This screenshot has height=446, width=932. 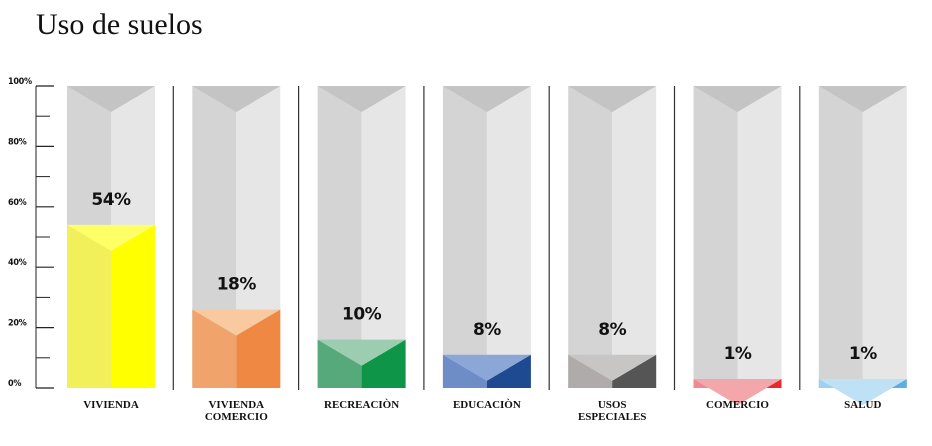 I want to click on x-tick-label: USOS ESPECIALES, so click(x=612, y=411).